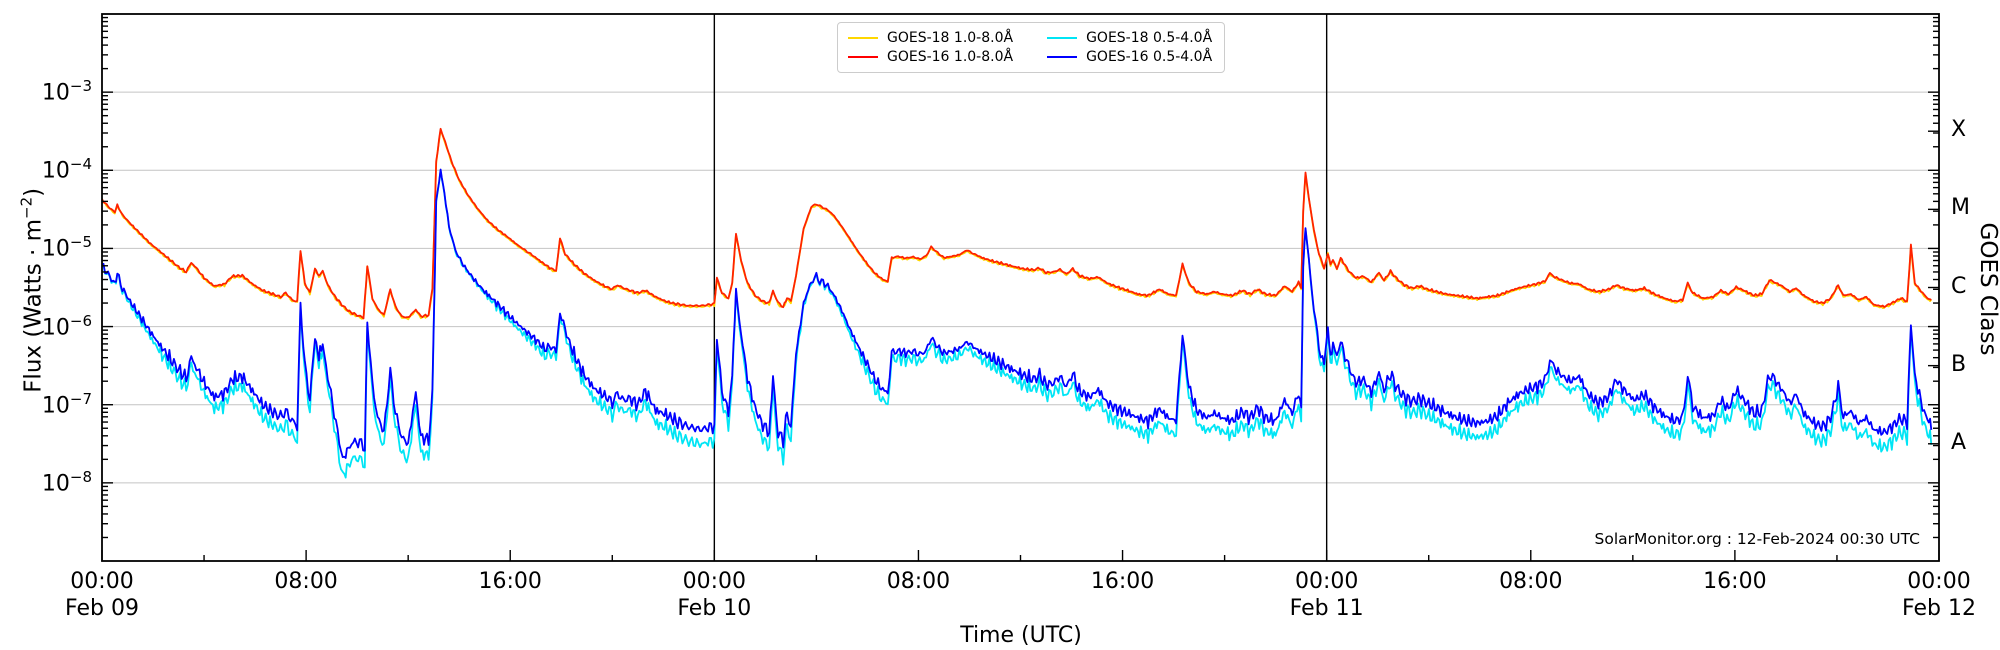 This screenshot has width=2000, height=650. Describe the element at coordinates (1149, 38) in the screenshot. I see `legend-label: GOES-18 0.5-4.0Å` at that location.